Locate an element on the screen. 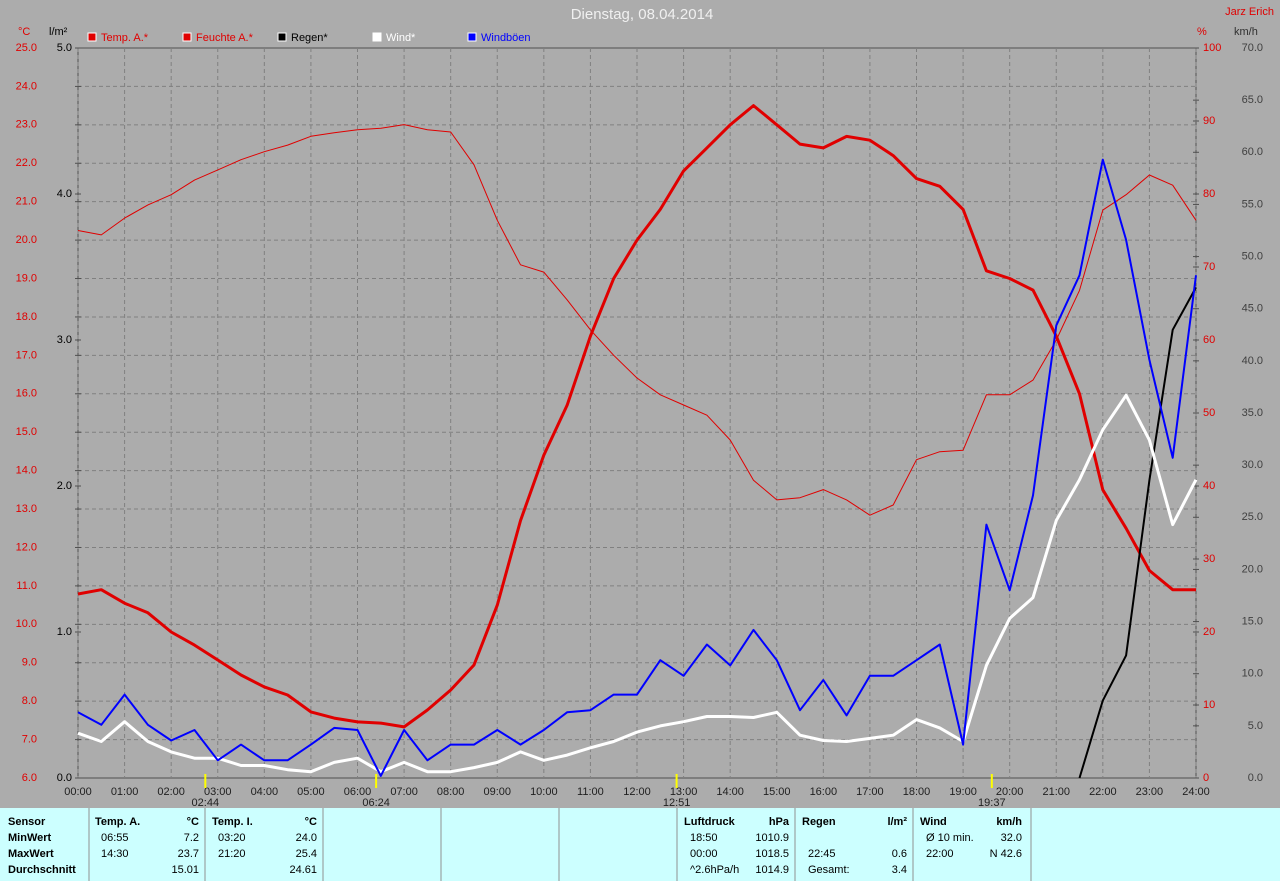  x-tick-label: 23:00 is located at coordinates (1150, 792).